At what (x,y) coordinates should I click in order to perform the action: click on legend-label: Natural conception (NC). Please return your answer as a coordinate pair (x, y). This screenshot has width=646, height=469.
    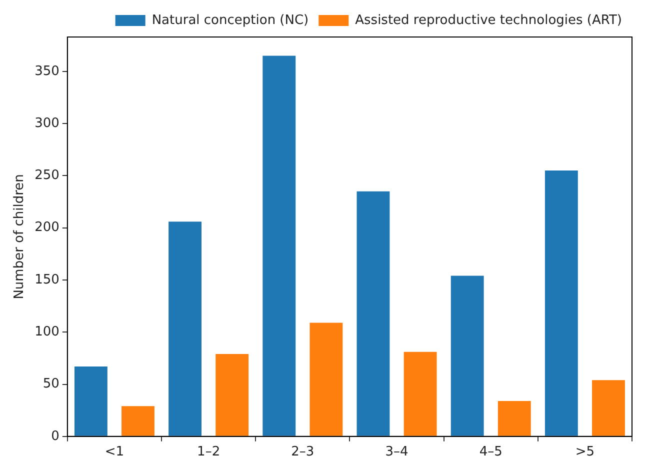
    Looking at the image, I should click on (230, 20).